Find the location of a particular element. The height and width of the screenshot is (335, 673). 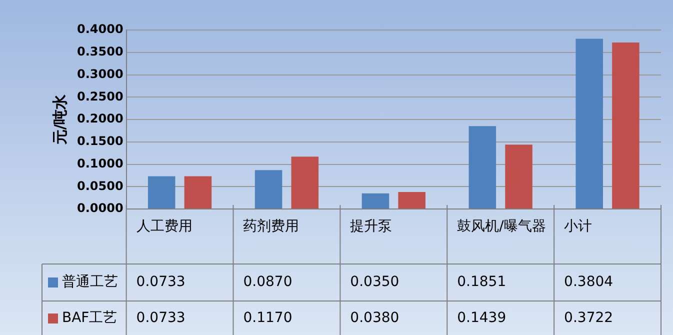

y-tick-label: 0.3500 is located at coordinates (100, 51).